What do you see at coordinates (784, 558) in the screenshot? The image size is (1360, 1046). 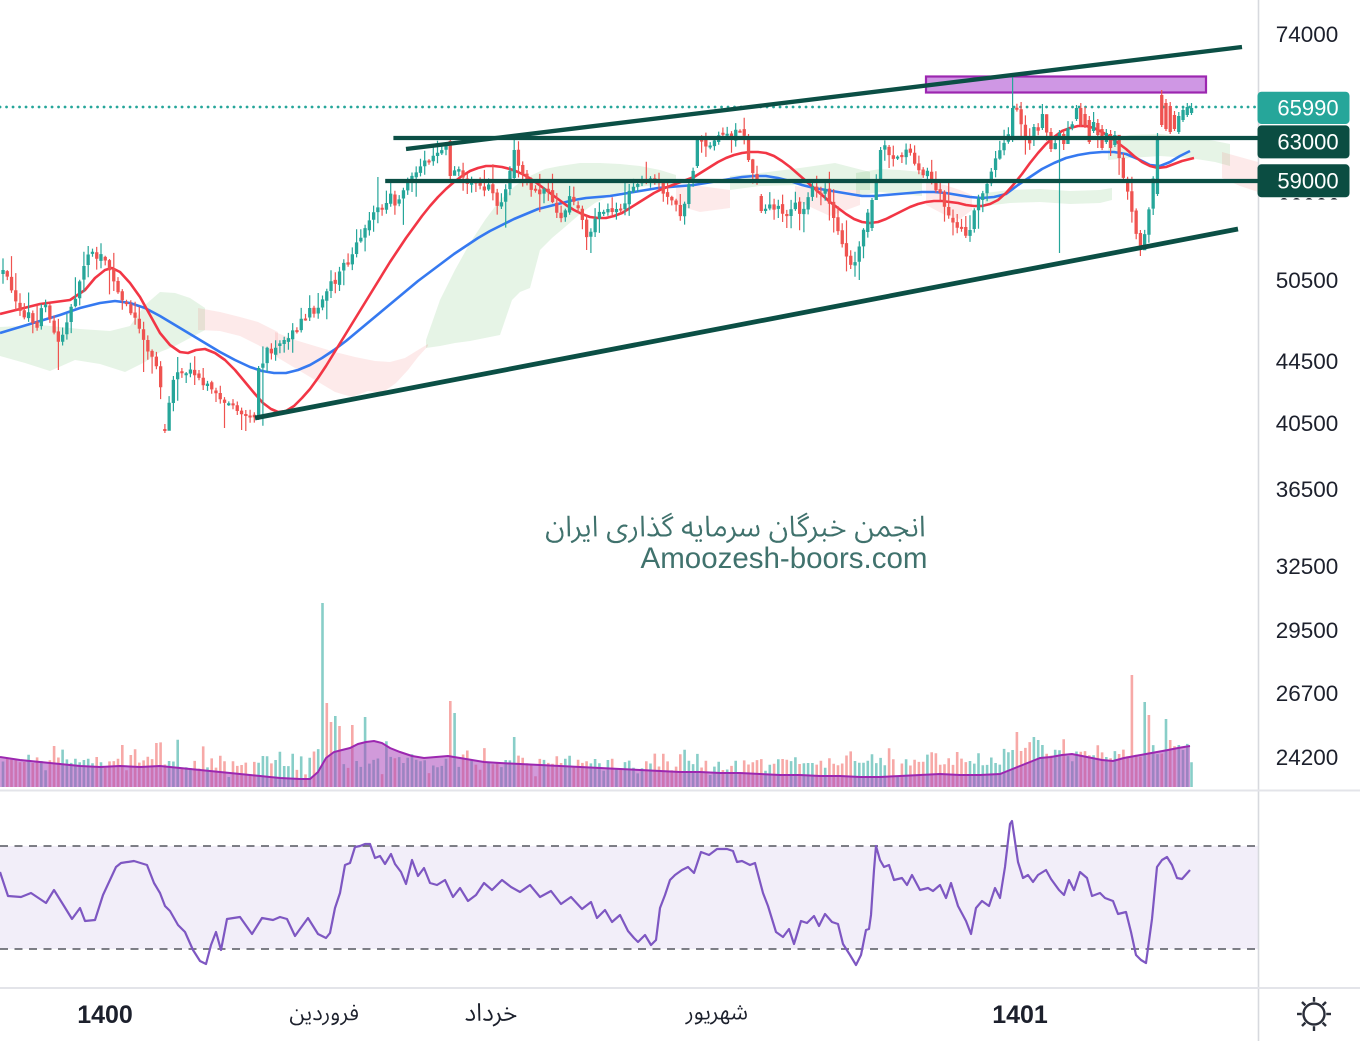 I see `svg-text: Amoozesh-boors.com` at bounding box center [784, 558].